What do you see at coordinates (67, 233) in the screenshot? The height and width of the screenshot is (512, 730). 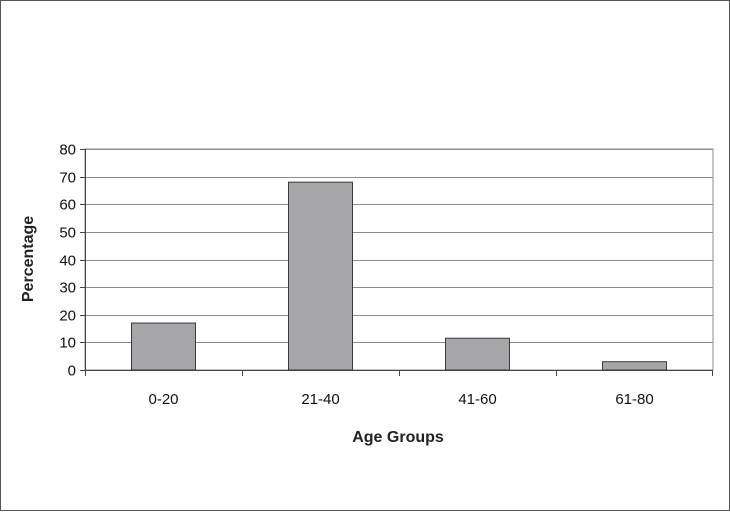 I see `y-tick-label: 50` at bounding box center [67, 233].